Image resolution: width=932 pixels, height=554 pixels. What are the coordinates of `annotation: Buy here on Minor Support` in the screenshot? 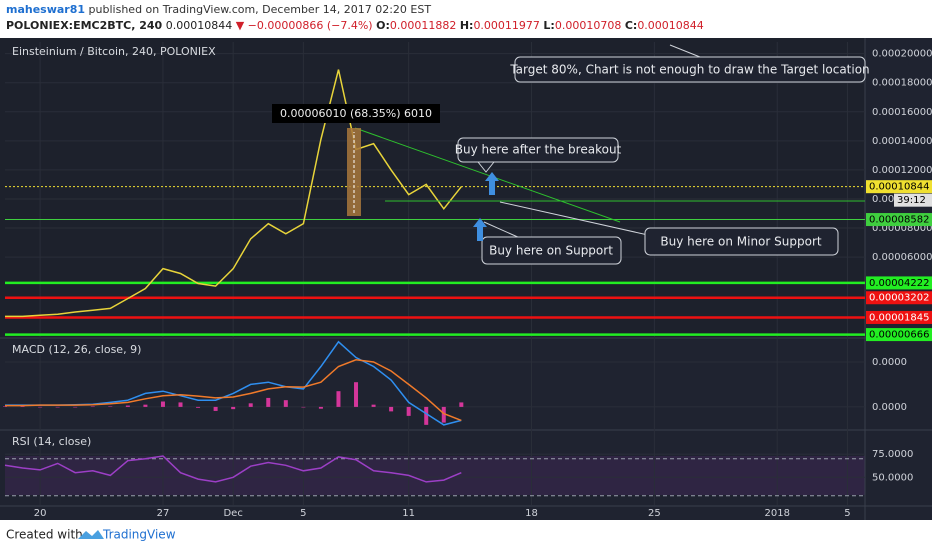 It's located at (740, 242).